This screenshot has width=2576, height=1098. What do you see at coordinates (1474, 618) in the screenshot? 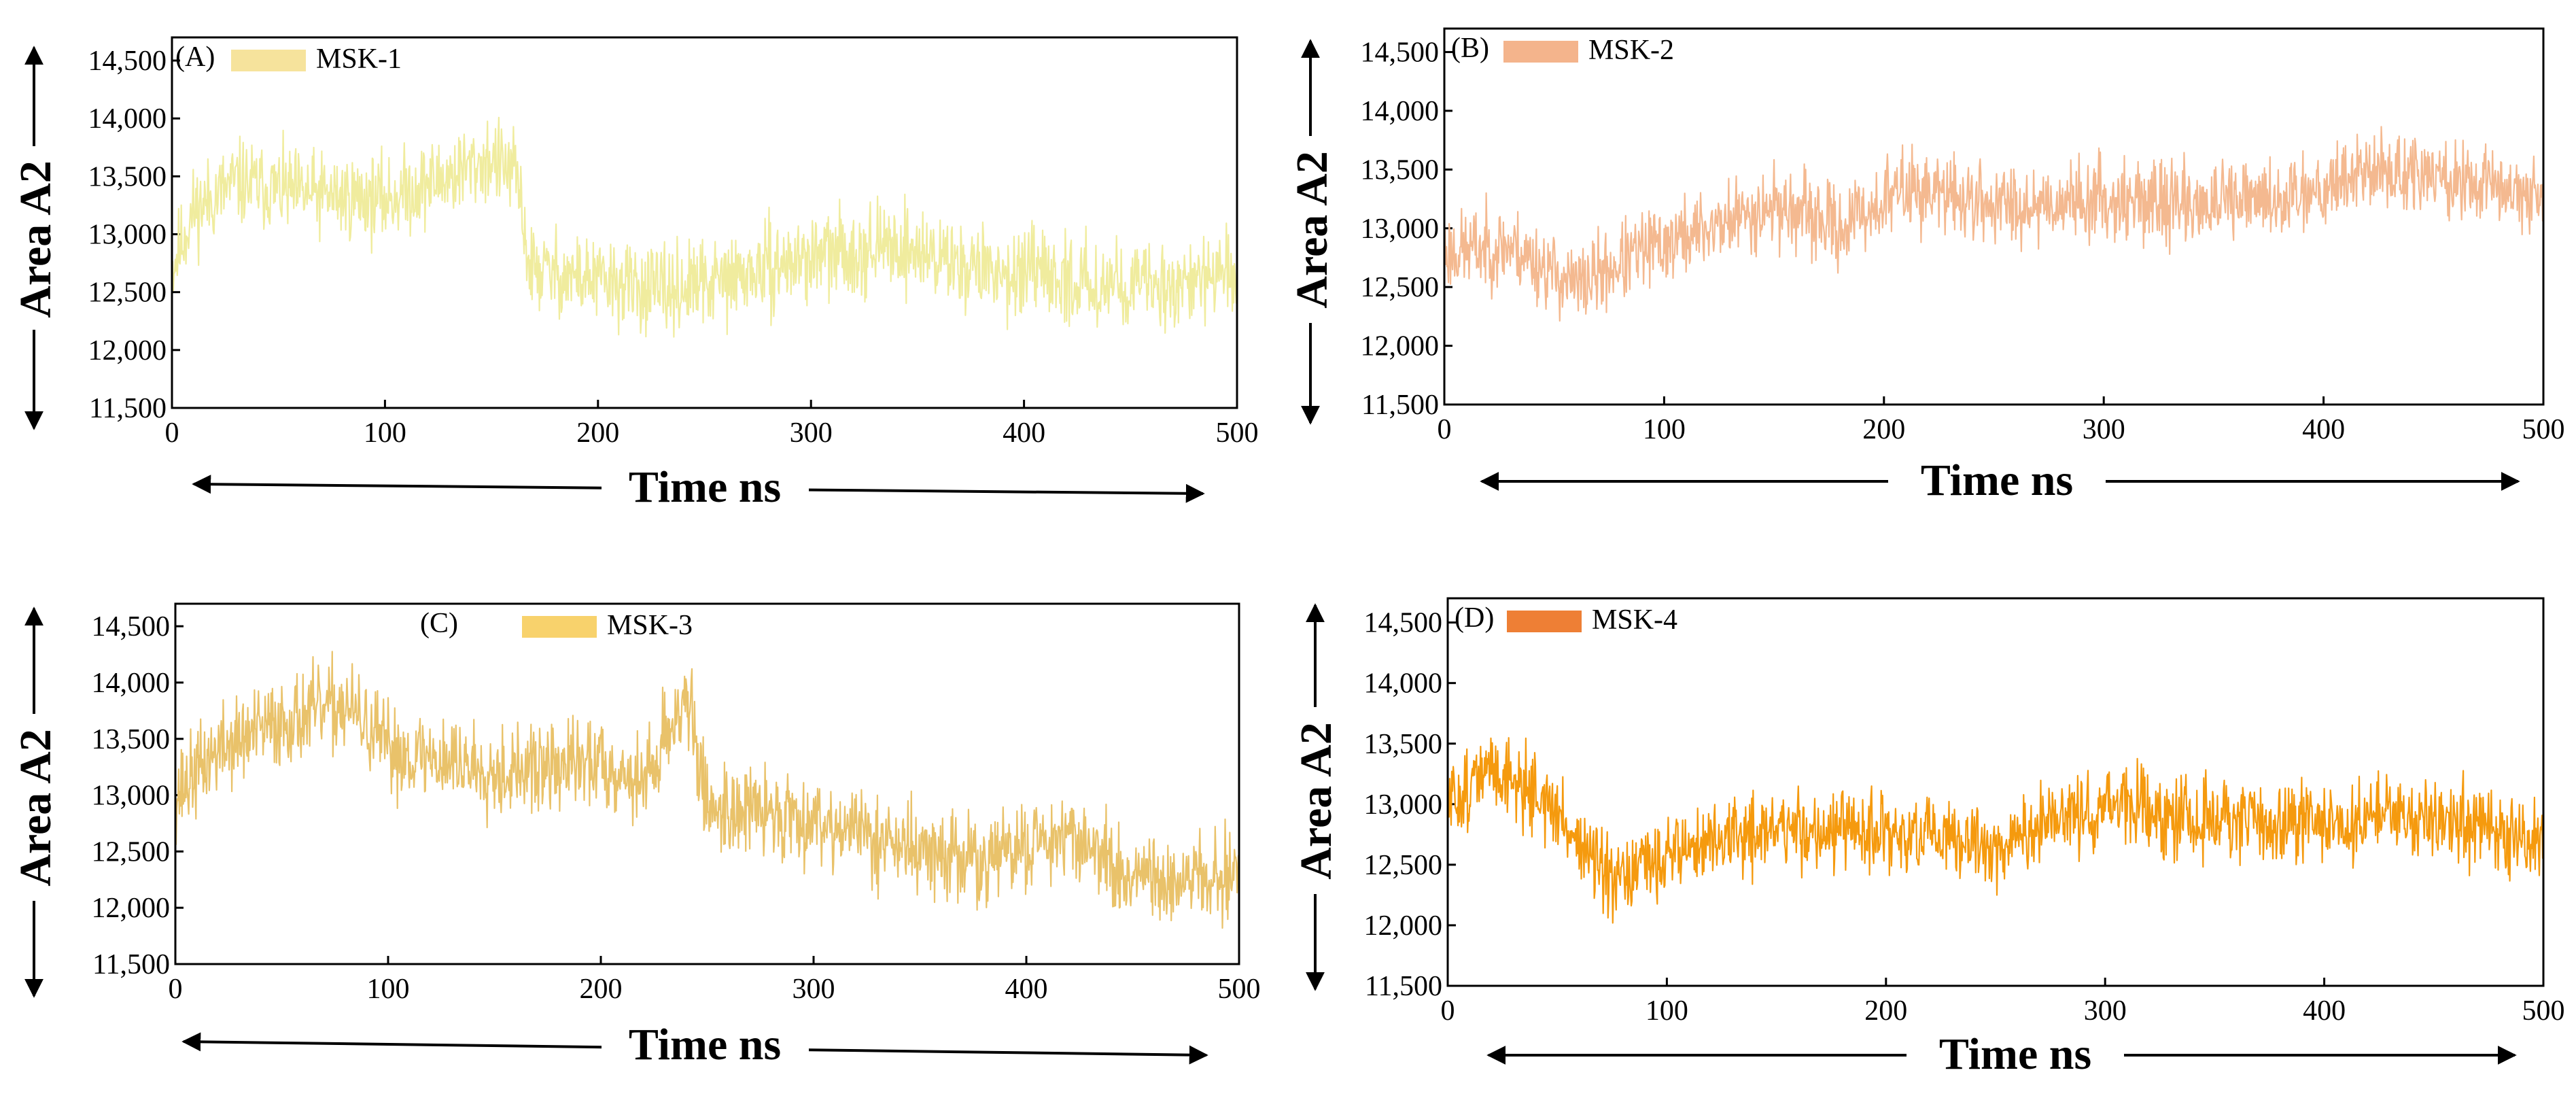
I see `panel-tag: (D)` at bounding box center [1474, 618].